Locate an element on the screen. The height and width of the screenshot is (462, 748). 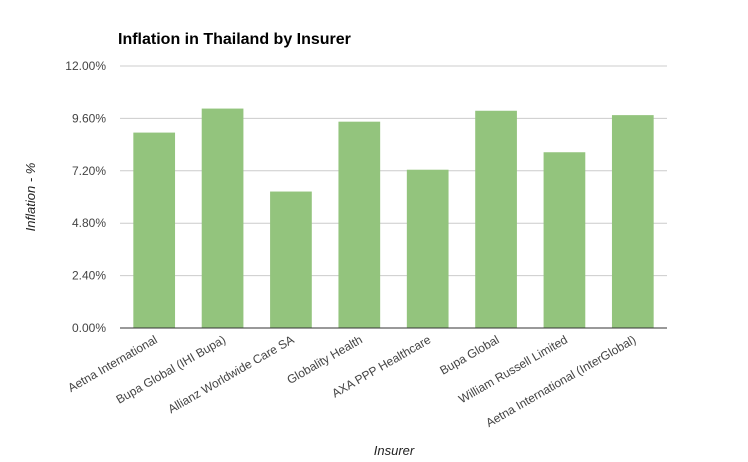
x-tick-label: Bupa Global (IHI Bupa) is located at coordinates (171, 369).